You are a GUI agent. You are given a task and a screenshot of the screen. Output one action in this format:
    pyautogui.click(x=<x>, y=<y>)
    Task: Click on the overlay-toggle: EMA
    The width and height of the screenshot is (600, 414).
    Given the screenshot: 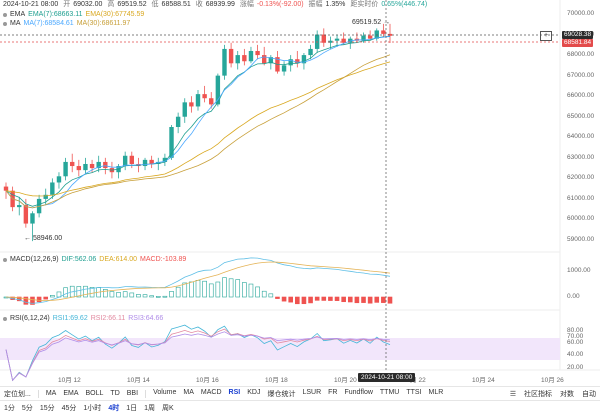 What is the action you would take?
    pyautogui.click(x=71, y=393)
    